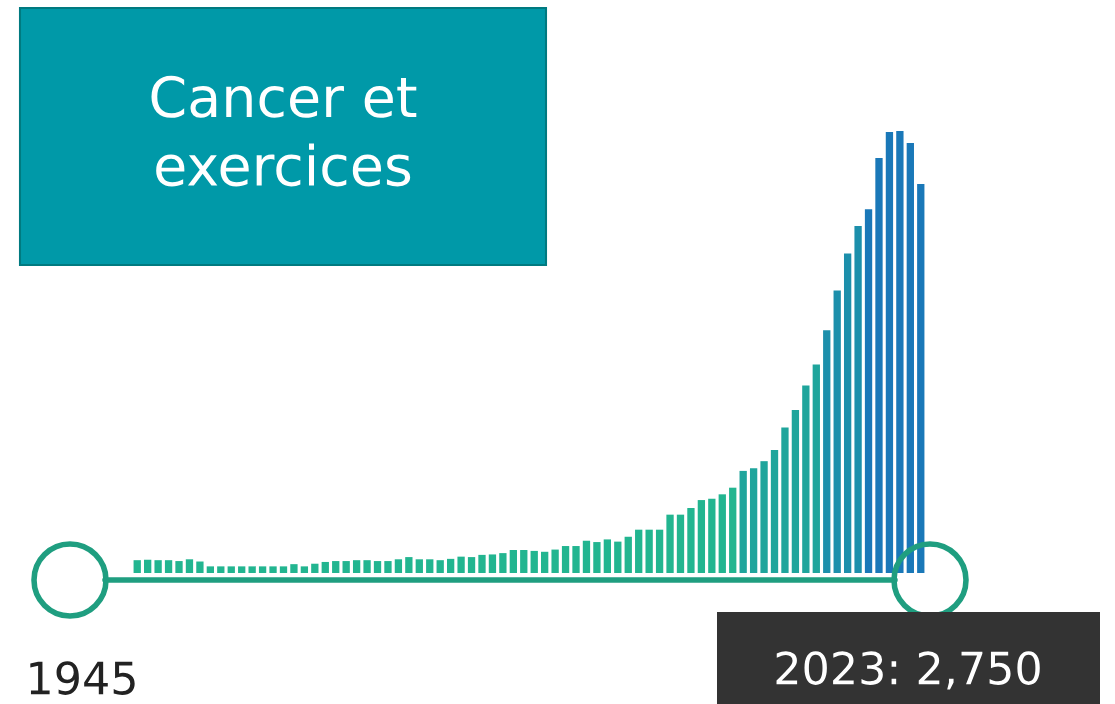  Describe the element at coordinates (284, 131) in the screenshot. I see `chart-title: Cancer et exercices` at that location.